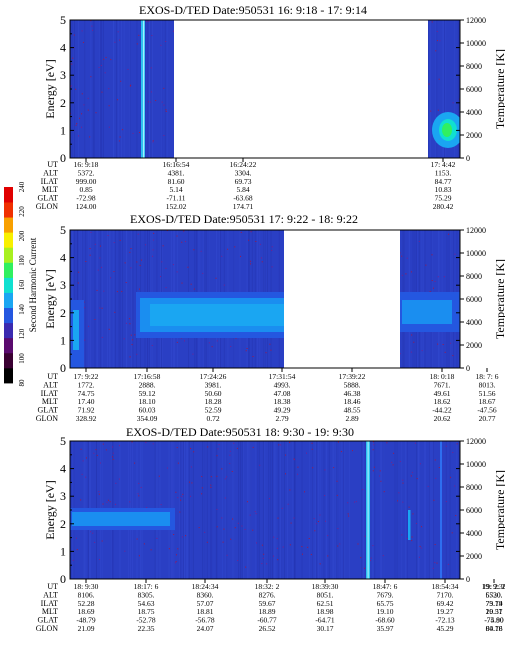  What do you see at coordinates (22, 383) in the screenshot?
I see `colorbar-tick-label: 80` at bounding box center [22, 383].